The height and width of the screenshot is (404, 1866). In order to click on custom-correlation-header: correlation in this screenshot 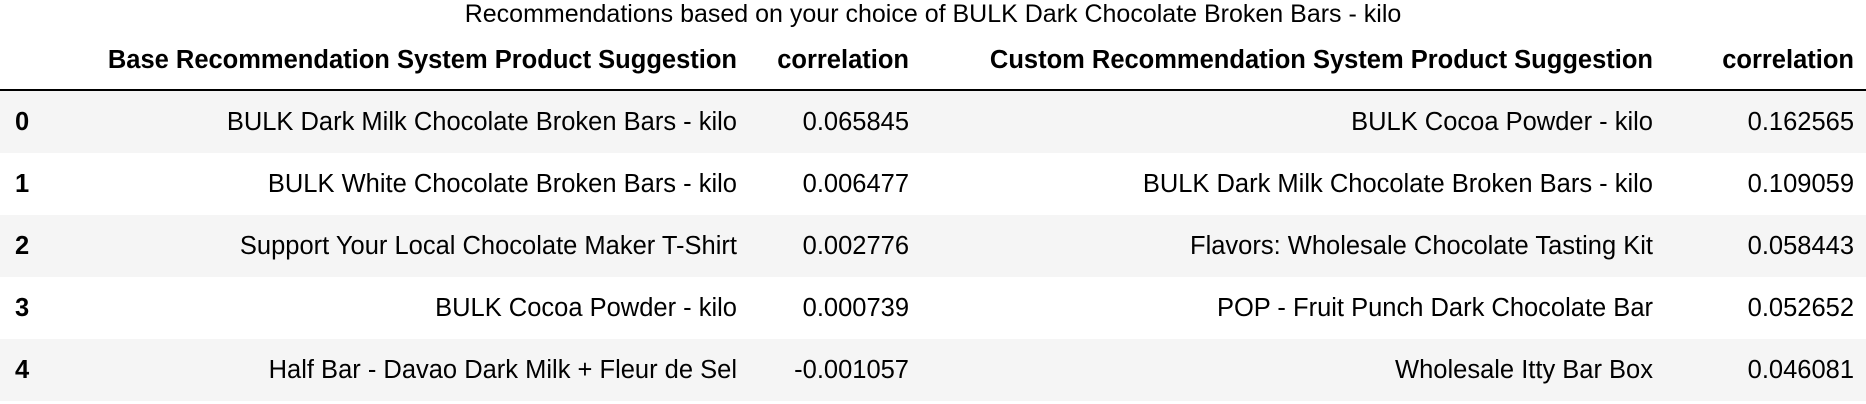, I will do `click(1771, 61)`.